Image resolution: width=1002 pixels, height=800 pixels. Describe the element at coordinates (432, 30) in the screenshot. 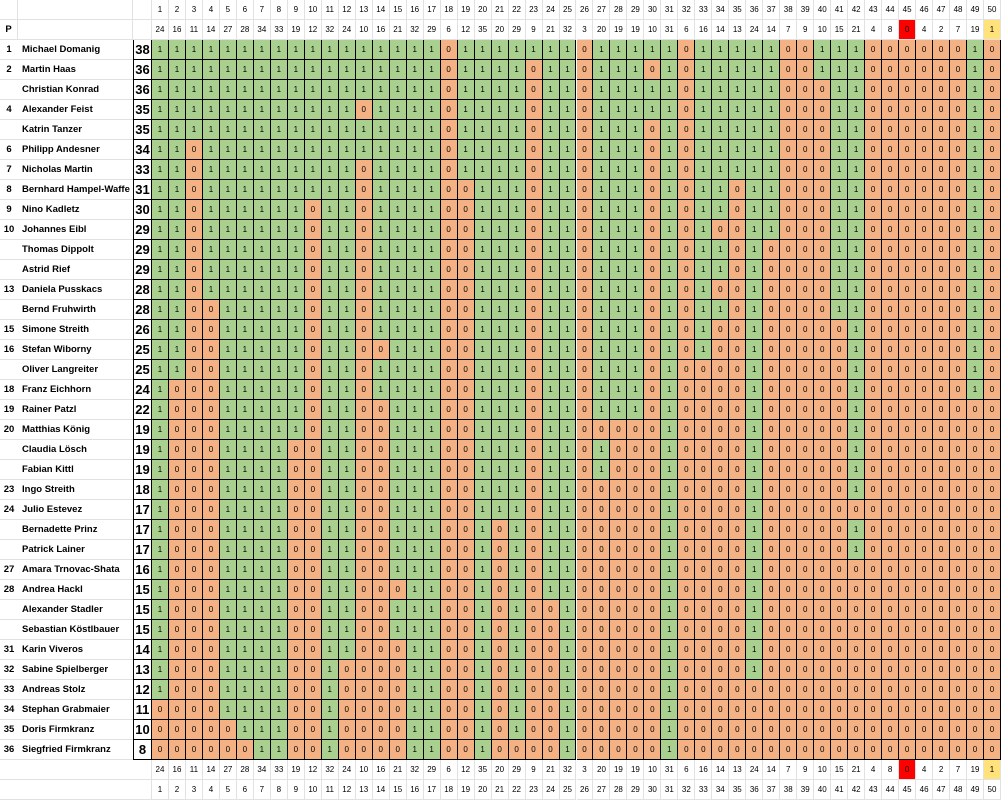

I see `correct-count: 29` at that location.